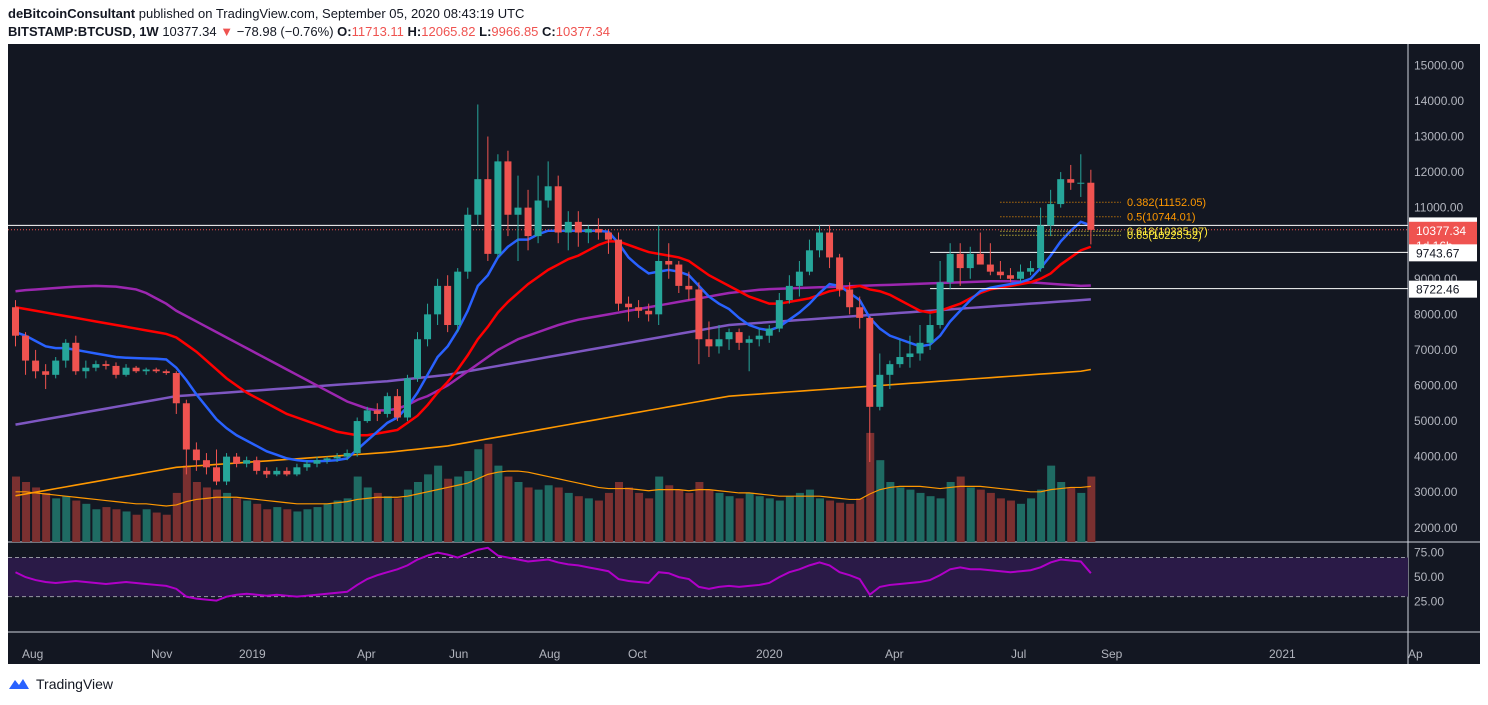 The image size is (1488, 705). What do you see at coordinates (366, 654) in the screenshot?
I see `time-tick-label: Apr` at bounding box center [366, 654].